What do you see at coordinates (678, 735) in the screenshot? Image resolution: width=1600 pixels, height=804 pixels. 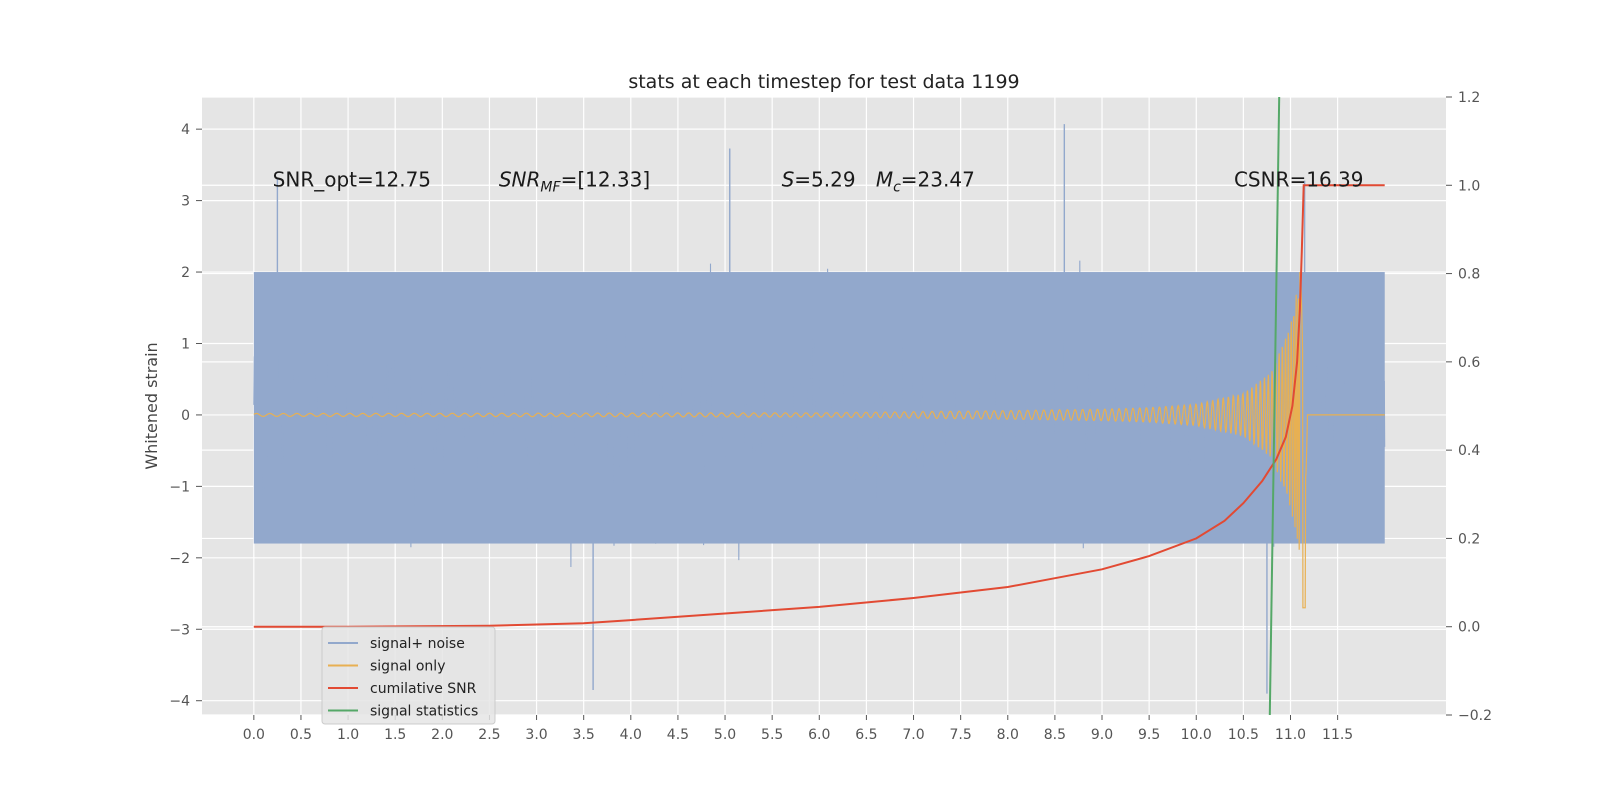 I see `x-tick-label: 4.5` at bounding box center [678, 735].